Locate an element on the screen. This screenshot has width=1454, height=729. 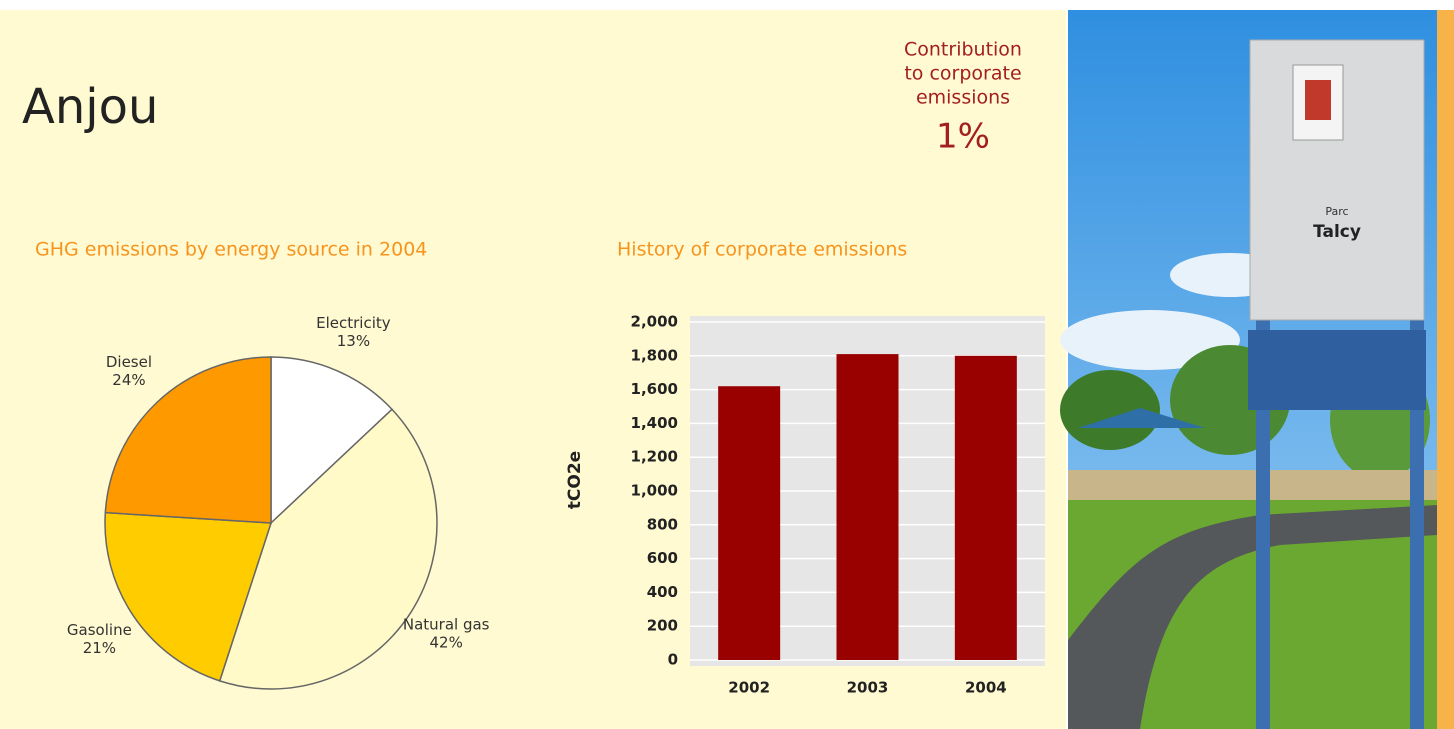
sign-text: Parc is located at coordinates (1336, 211).